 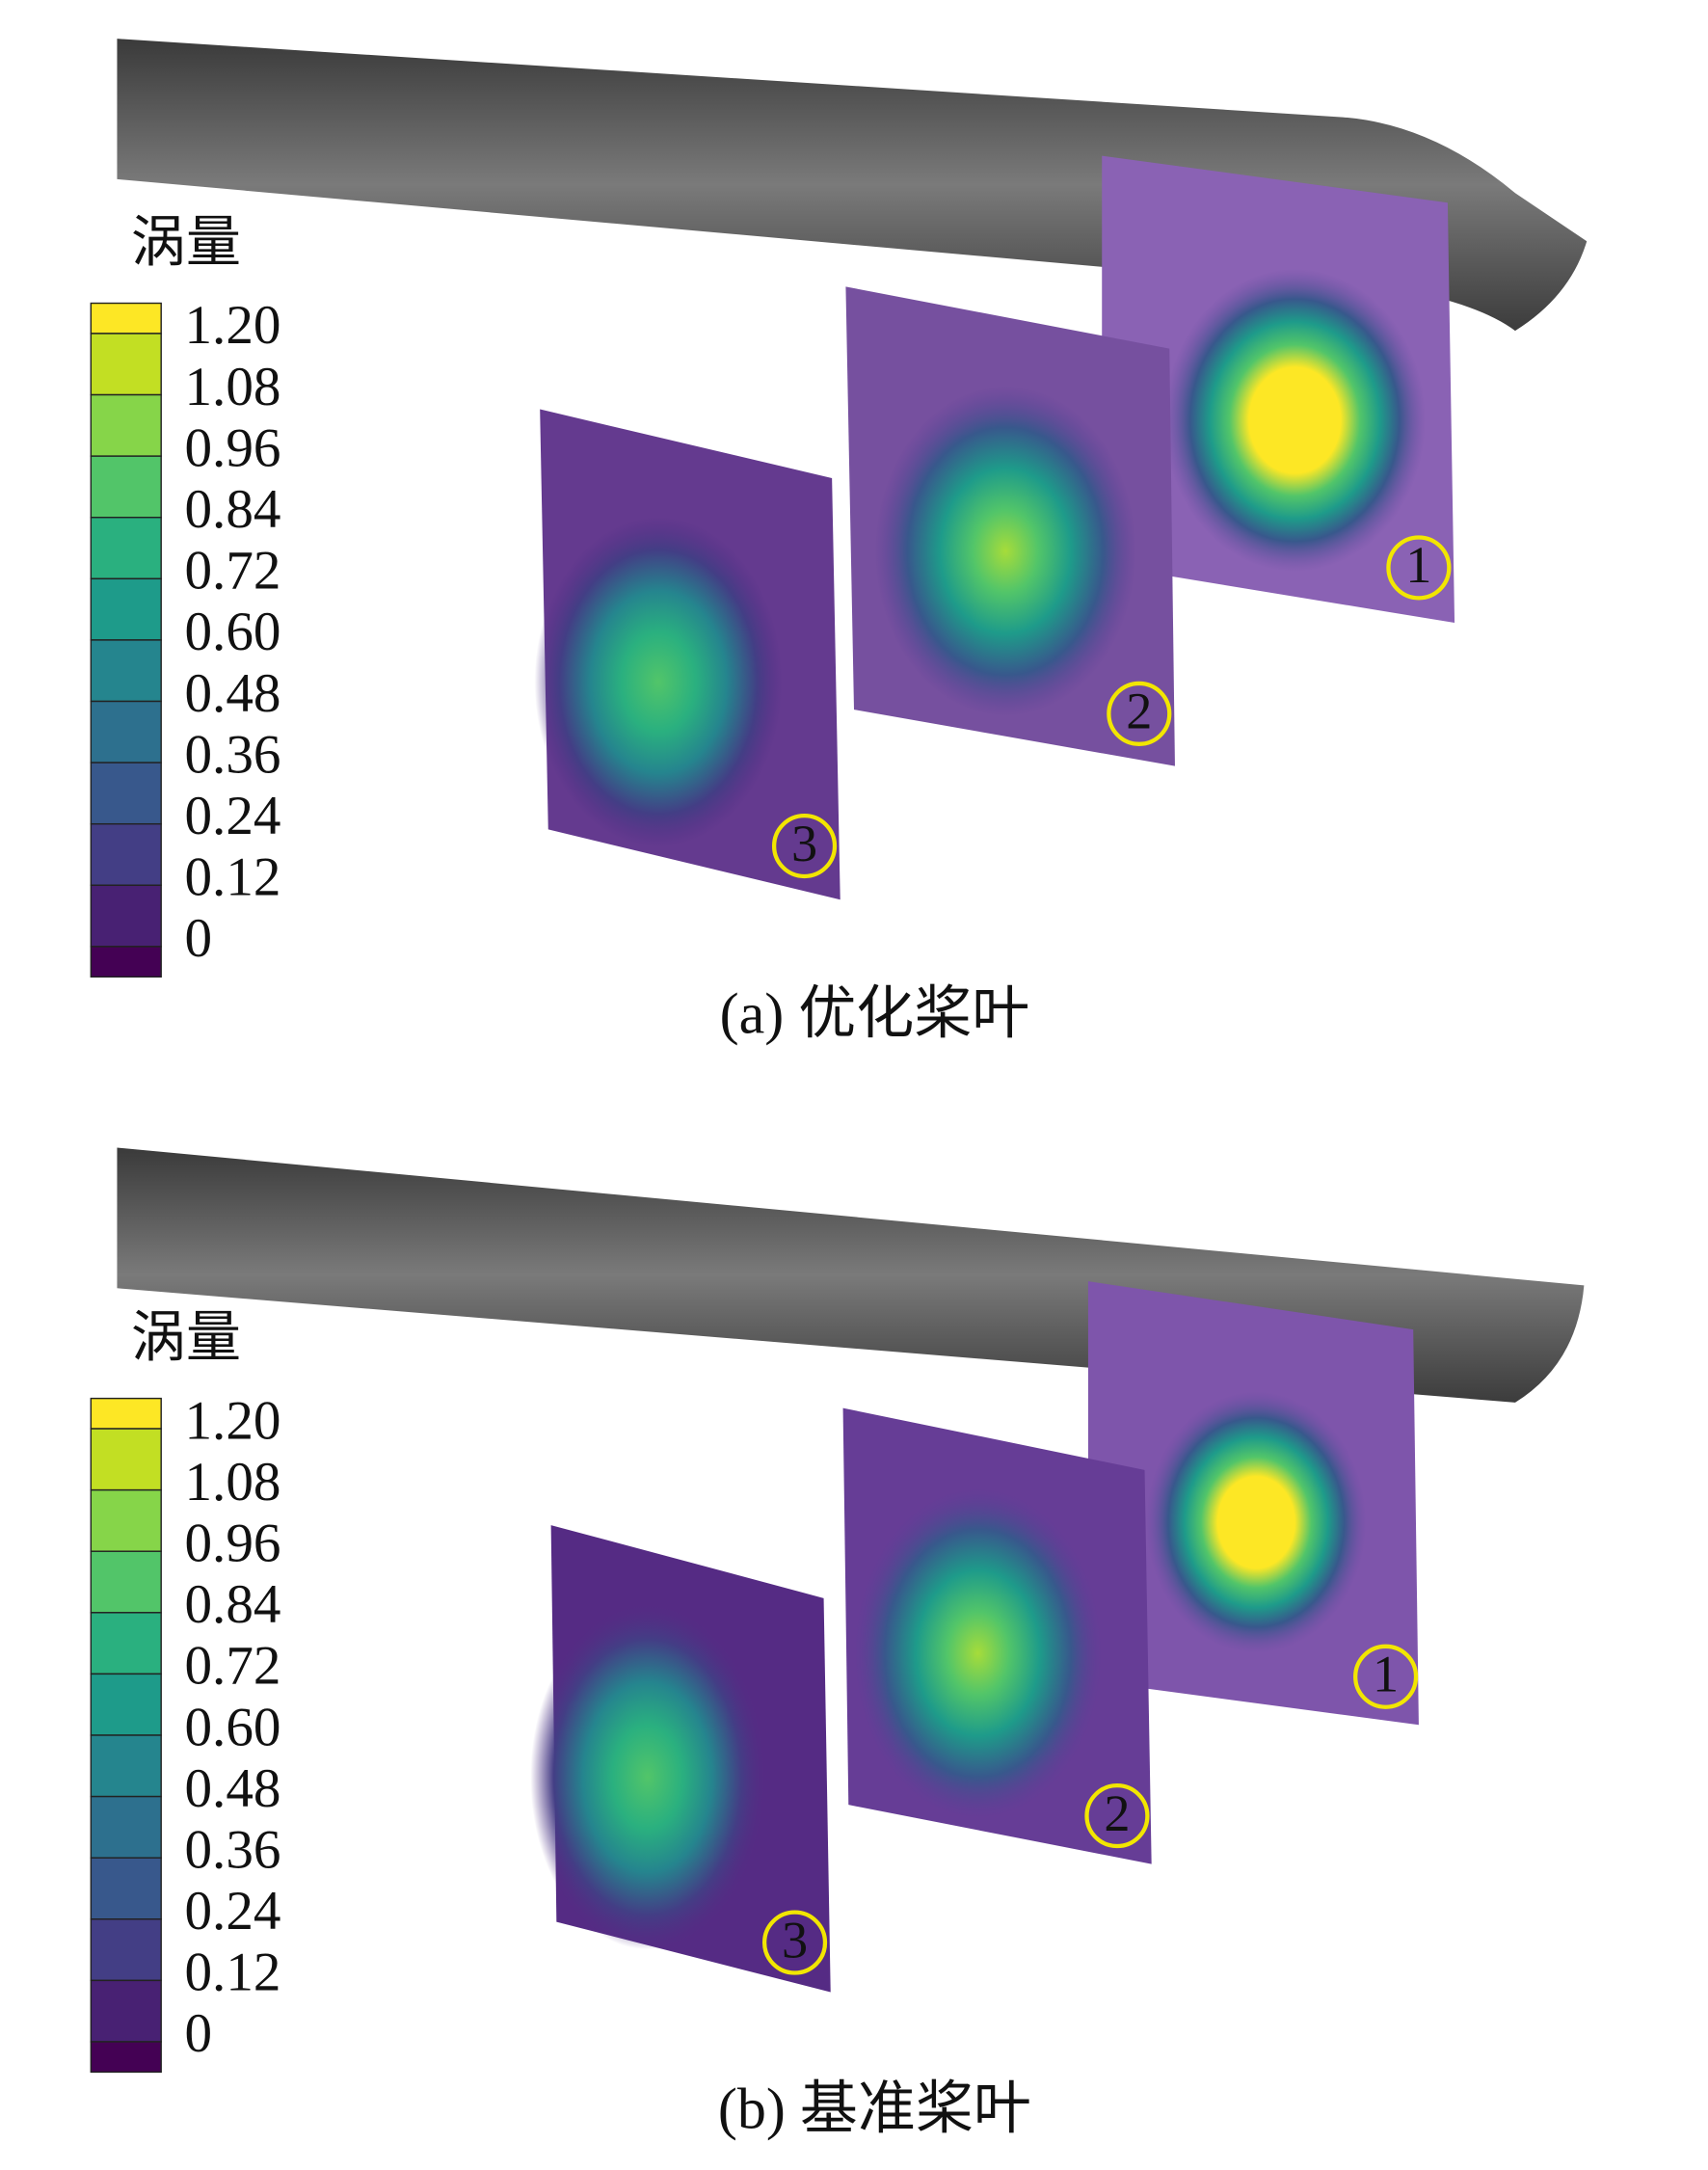 I want to click on caption: (a) 优化桨叶, so click(x=875, y=1013).